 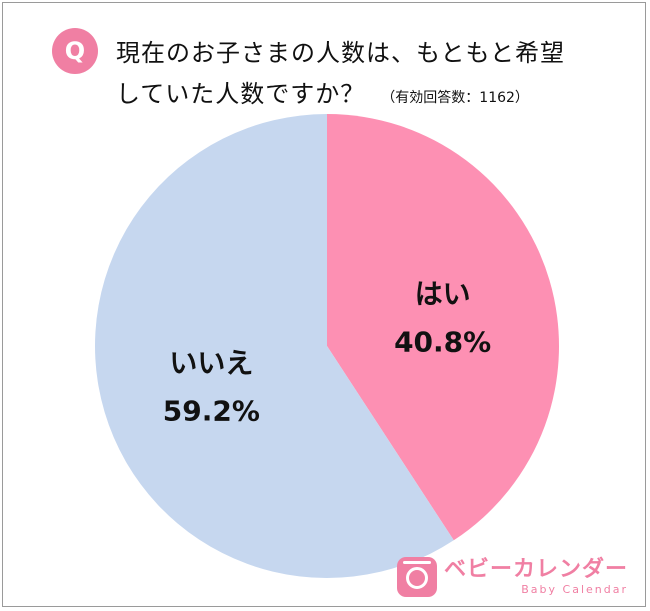 What do you see at coordinates (535, 569) in the screenshot?
I see `brand-name-jp: ベビーカレンダー` at bounding box center [535, 569].